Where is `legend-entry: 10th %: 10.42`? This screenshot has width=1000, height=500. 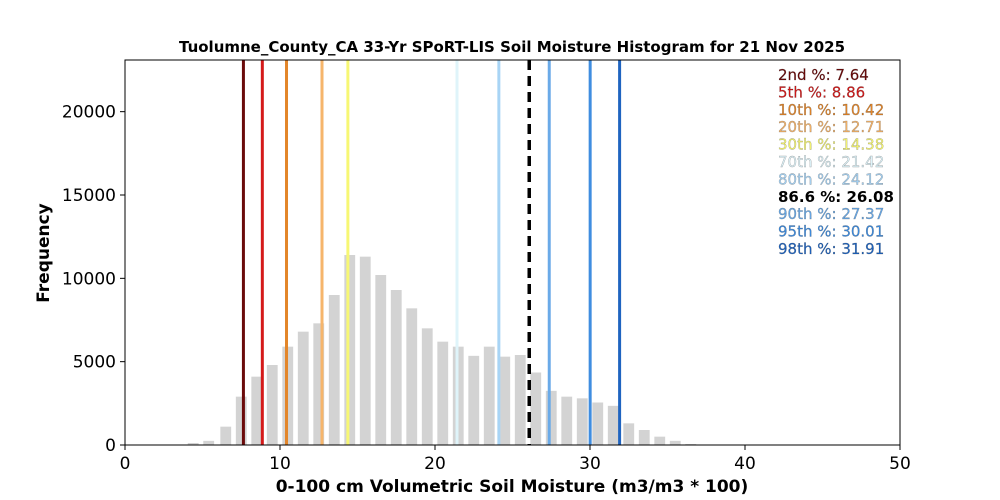 legend-entry: 10th %: 10.42 is located at coordinates (831, 110).